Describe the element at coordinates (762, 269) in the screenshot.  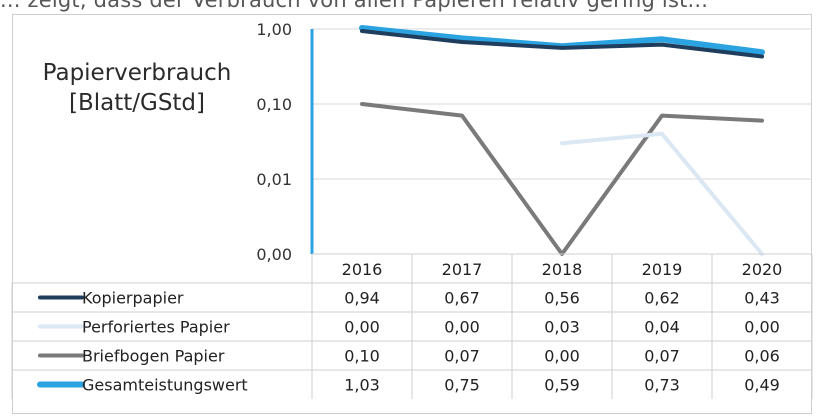
I see `x-category-label: 2020` at that location.